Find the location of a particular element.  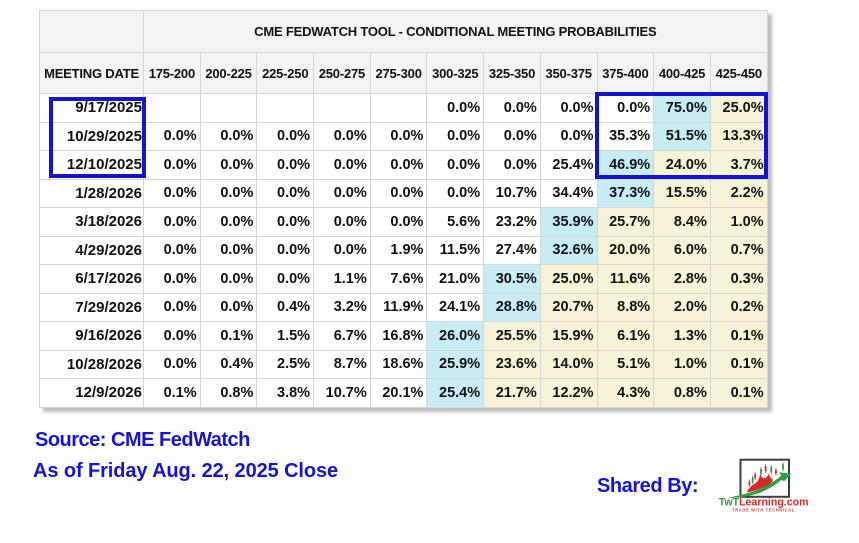

svg-text: TRADE WITH TECHNICAL is located at coordinates (763, 510).